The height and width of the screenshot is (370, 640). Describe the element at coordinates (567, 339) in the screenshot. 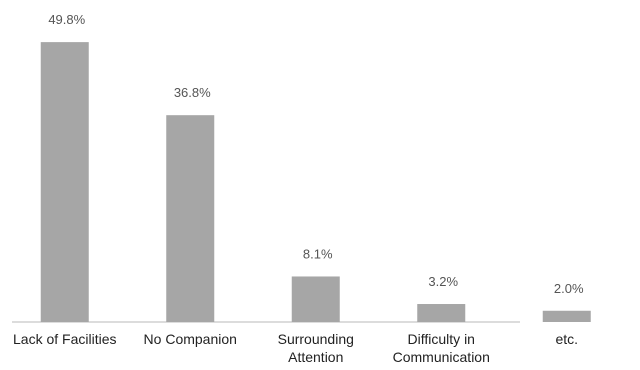

I see `x-tick-label: etc.` at that location.